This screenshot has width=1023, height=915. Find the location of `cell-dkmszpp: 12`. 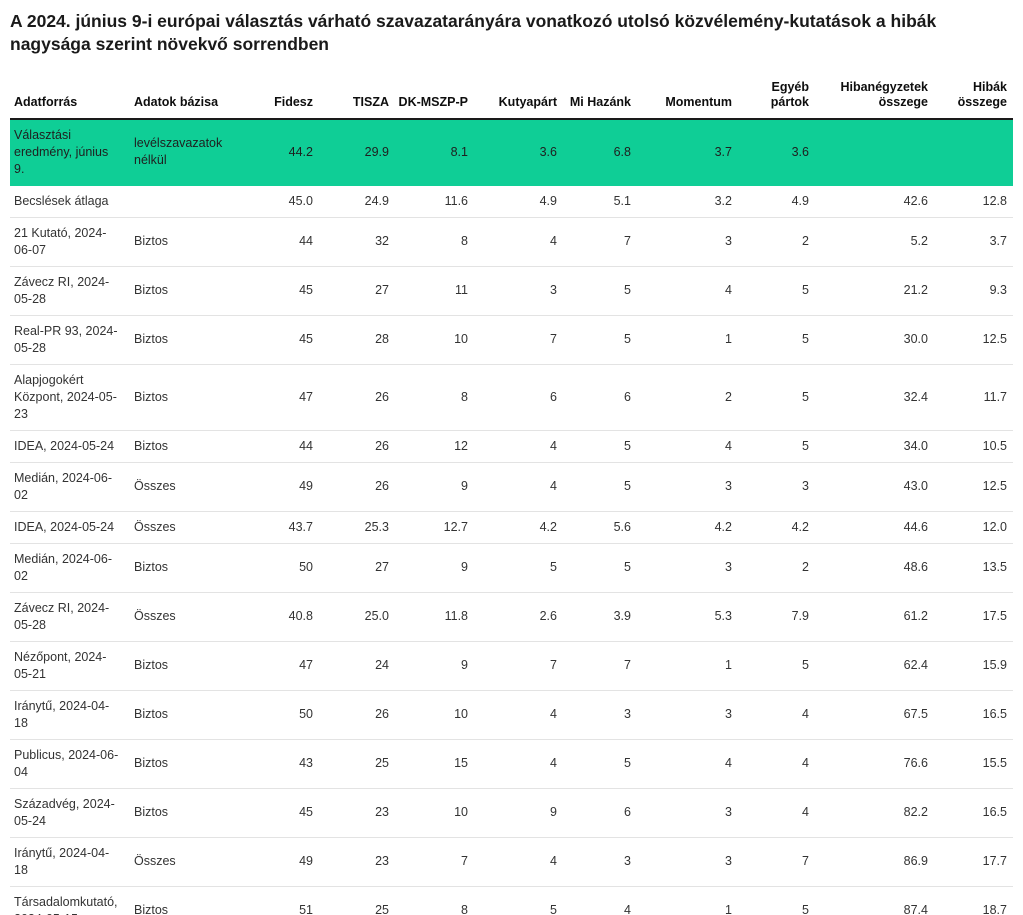

cell-dkmszpp: 12 is located at coordinates (428, 446).